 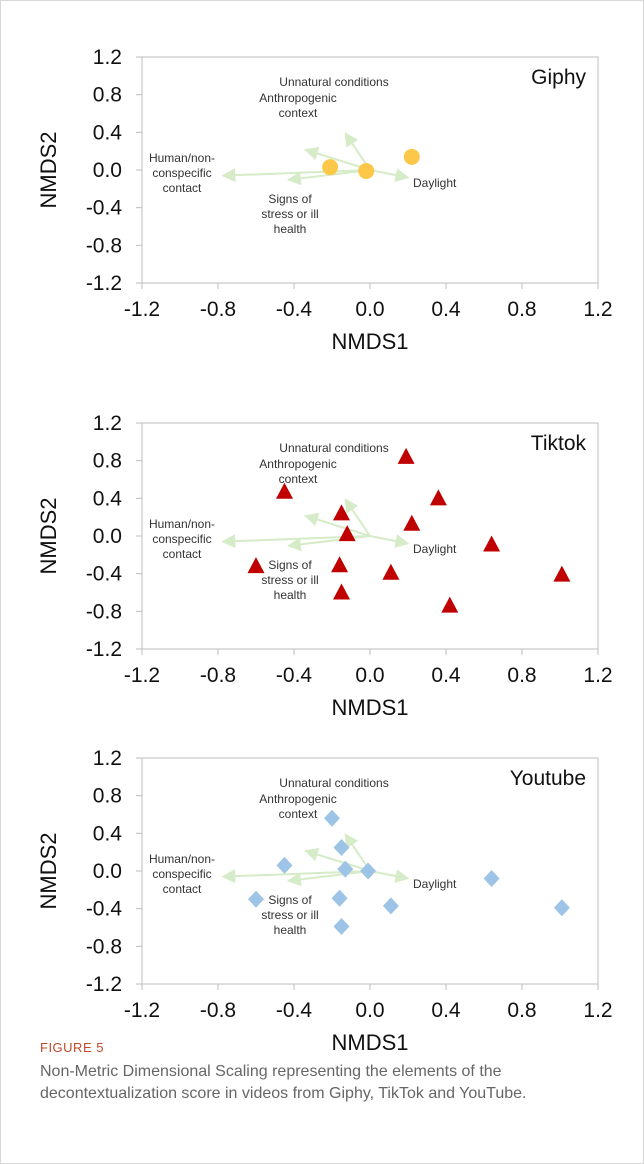 What do you see at coordinates (289, 580) in the screenshot?
I see `vector-label: Signs of stress or ill health` at bounding box center [289, 580].